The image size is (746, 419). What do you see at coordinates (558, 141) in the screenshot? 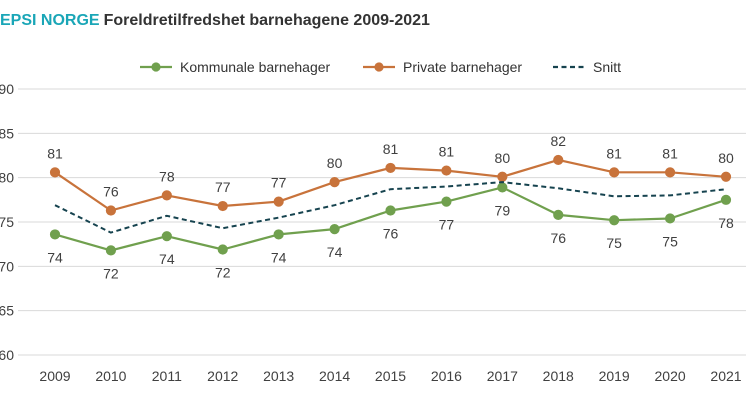
I see `data-label-private-barnehager-2018: 82` at bounding box center [558, 141].